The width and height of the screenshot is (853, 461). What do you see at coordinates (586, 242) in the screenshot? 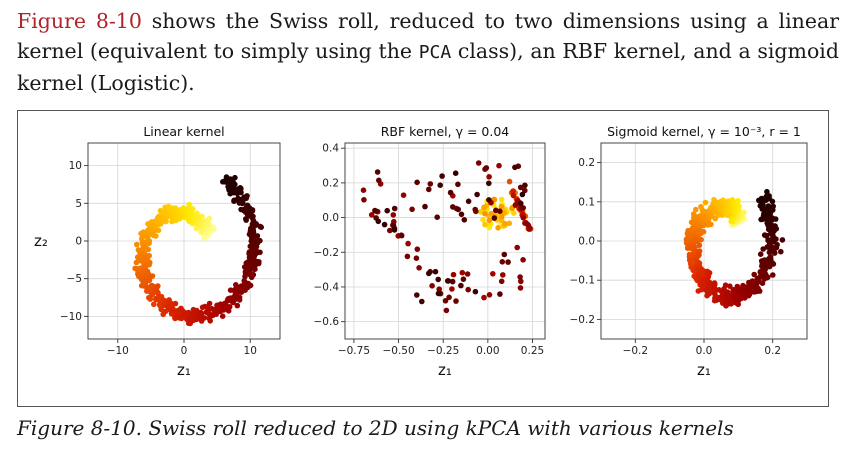
I see `y-tick-label: 0.0` at bounding box center [586, 242].